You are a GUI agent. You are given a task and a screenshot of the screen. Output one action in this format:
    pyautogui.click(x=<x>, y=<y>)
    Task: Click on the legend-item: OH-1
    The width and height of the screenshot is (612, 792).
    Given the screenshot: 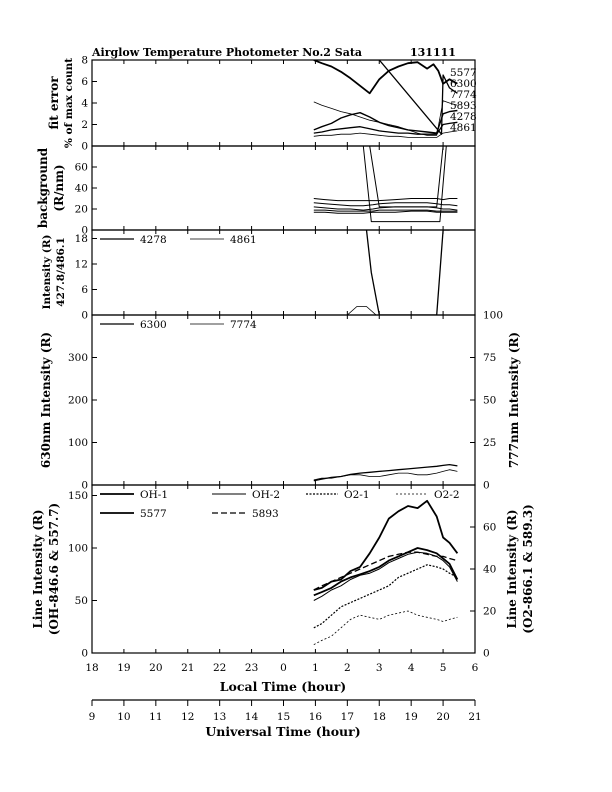 What is the action you would take?
    pyautogui.click(x=154, y=495)
    